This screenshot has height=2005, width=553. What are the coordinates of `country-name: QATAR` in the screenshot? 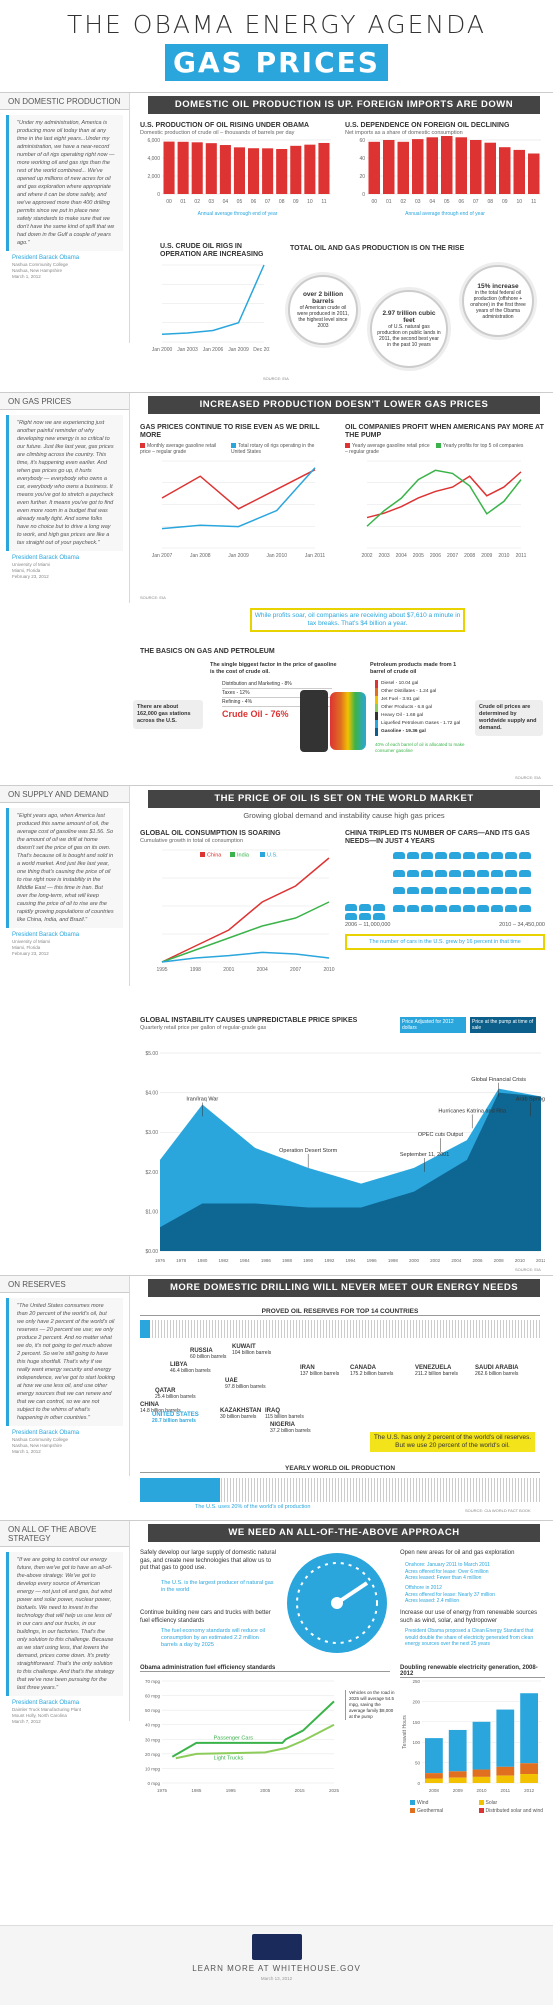 It's located at (165, 1391).